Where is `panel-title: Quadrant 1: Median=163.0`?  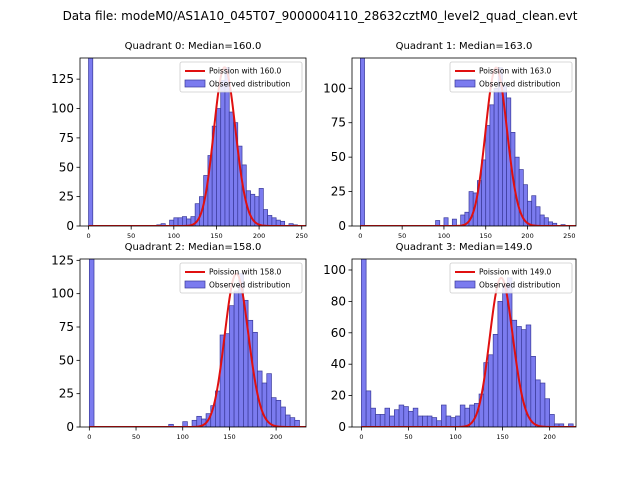 panel-title: Quadrant 1: Median=163.0 is located at coordinates (464, 46).